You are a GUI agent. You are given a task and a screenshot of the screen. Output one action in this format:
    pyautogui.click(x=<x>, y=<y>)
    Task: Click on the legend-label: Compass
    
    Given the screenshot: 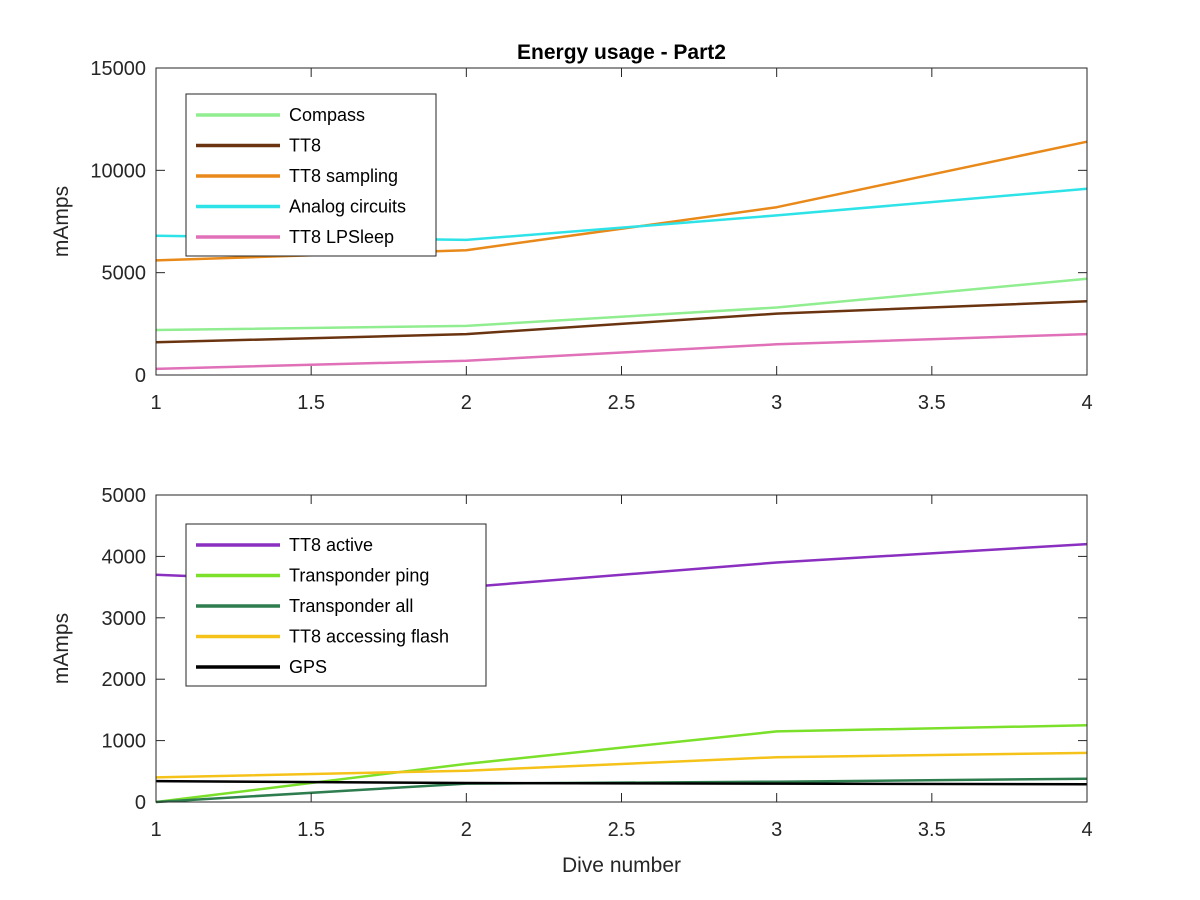 What is the action you would take?
    pyautogui.click(x=327, y=115)
    